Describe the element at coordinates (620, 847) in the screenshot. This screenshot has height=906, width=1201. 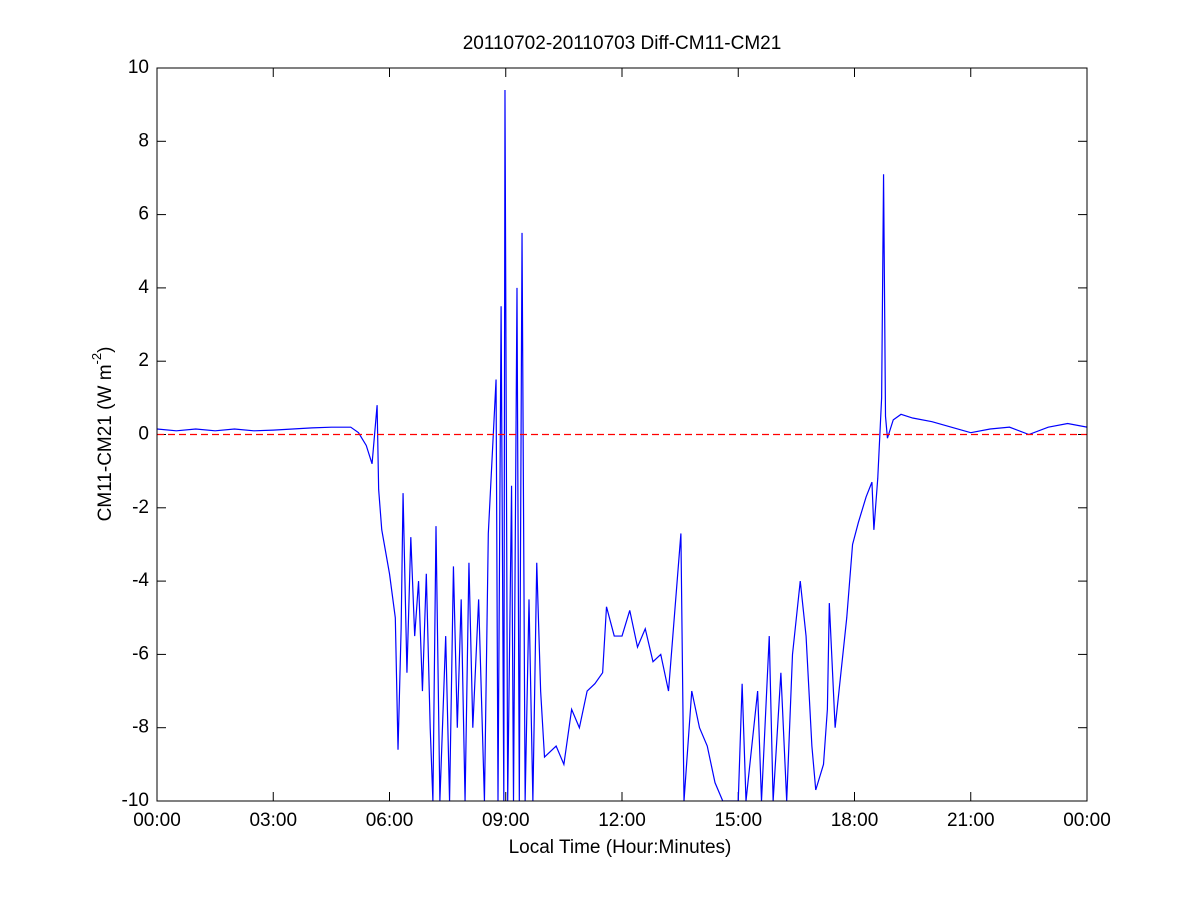
I see `x-axis-label: Local Time (Hour:Minutes)` at that location.